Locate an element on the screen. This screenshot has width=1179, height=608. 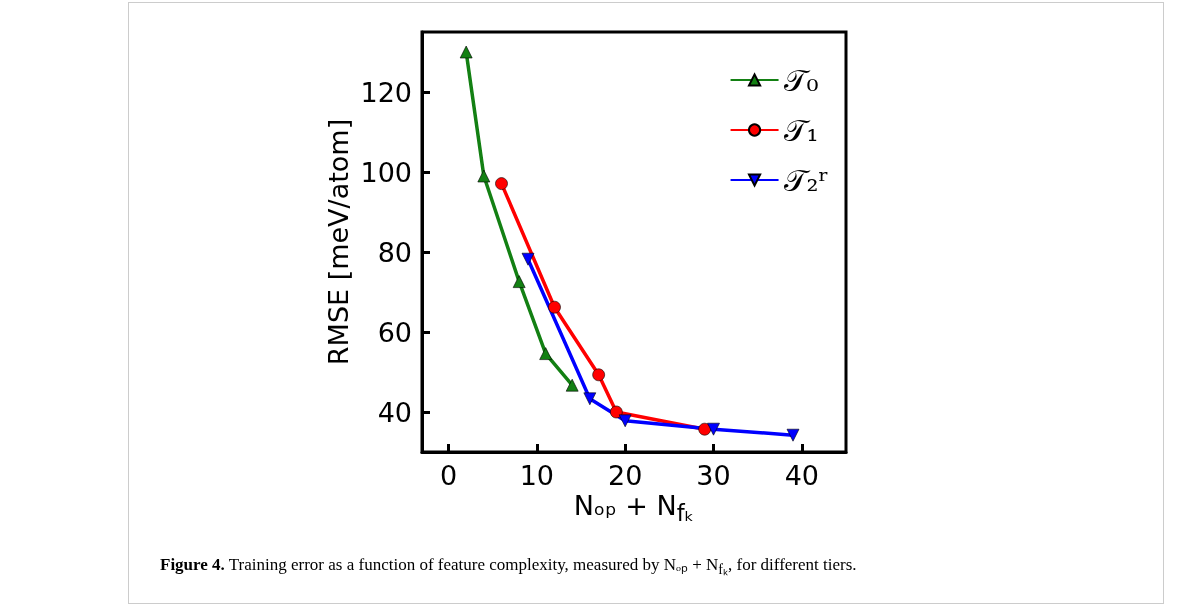
y-tick-label: 120 is located at coordinates (386, 92).